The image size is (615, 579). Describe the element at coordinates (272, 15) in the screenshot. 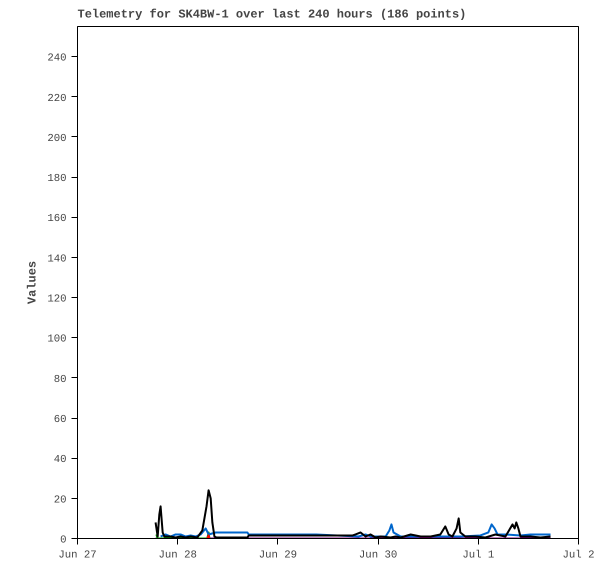

I see `chart-title: Telemetry for SK4BW-1 over last 240 hours (186 points)` at that location.